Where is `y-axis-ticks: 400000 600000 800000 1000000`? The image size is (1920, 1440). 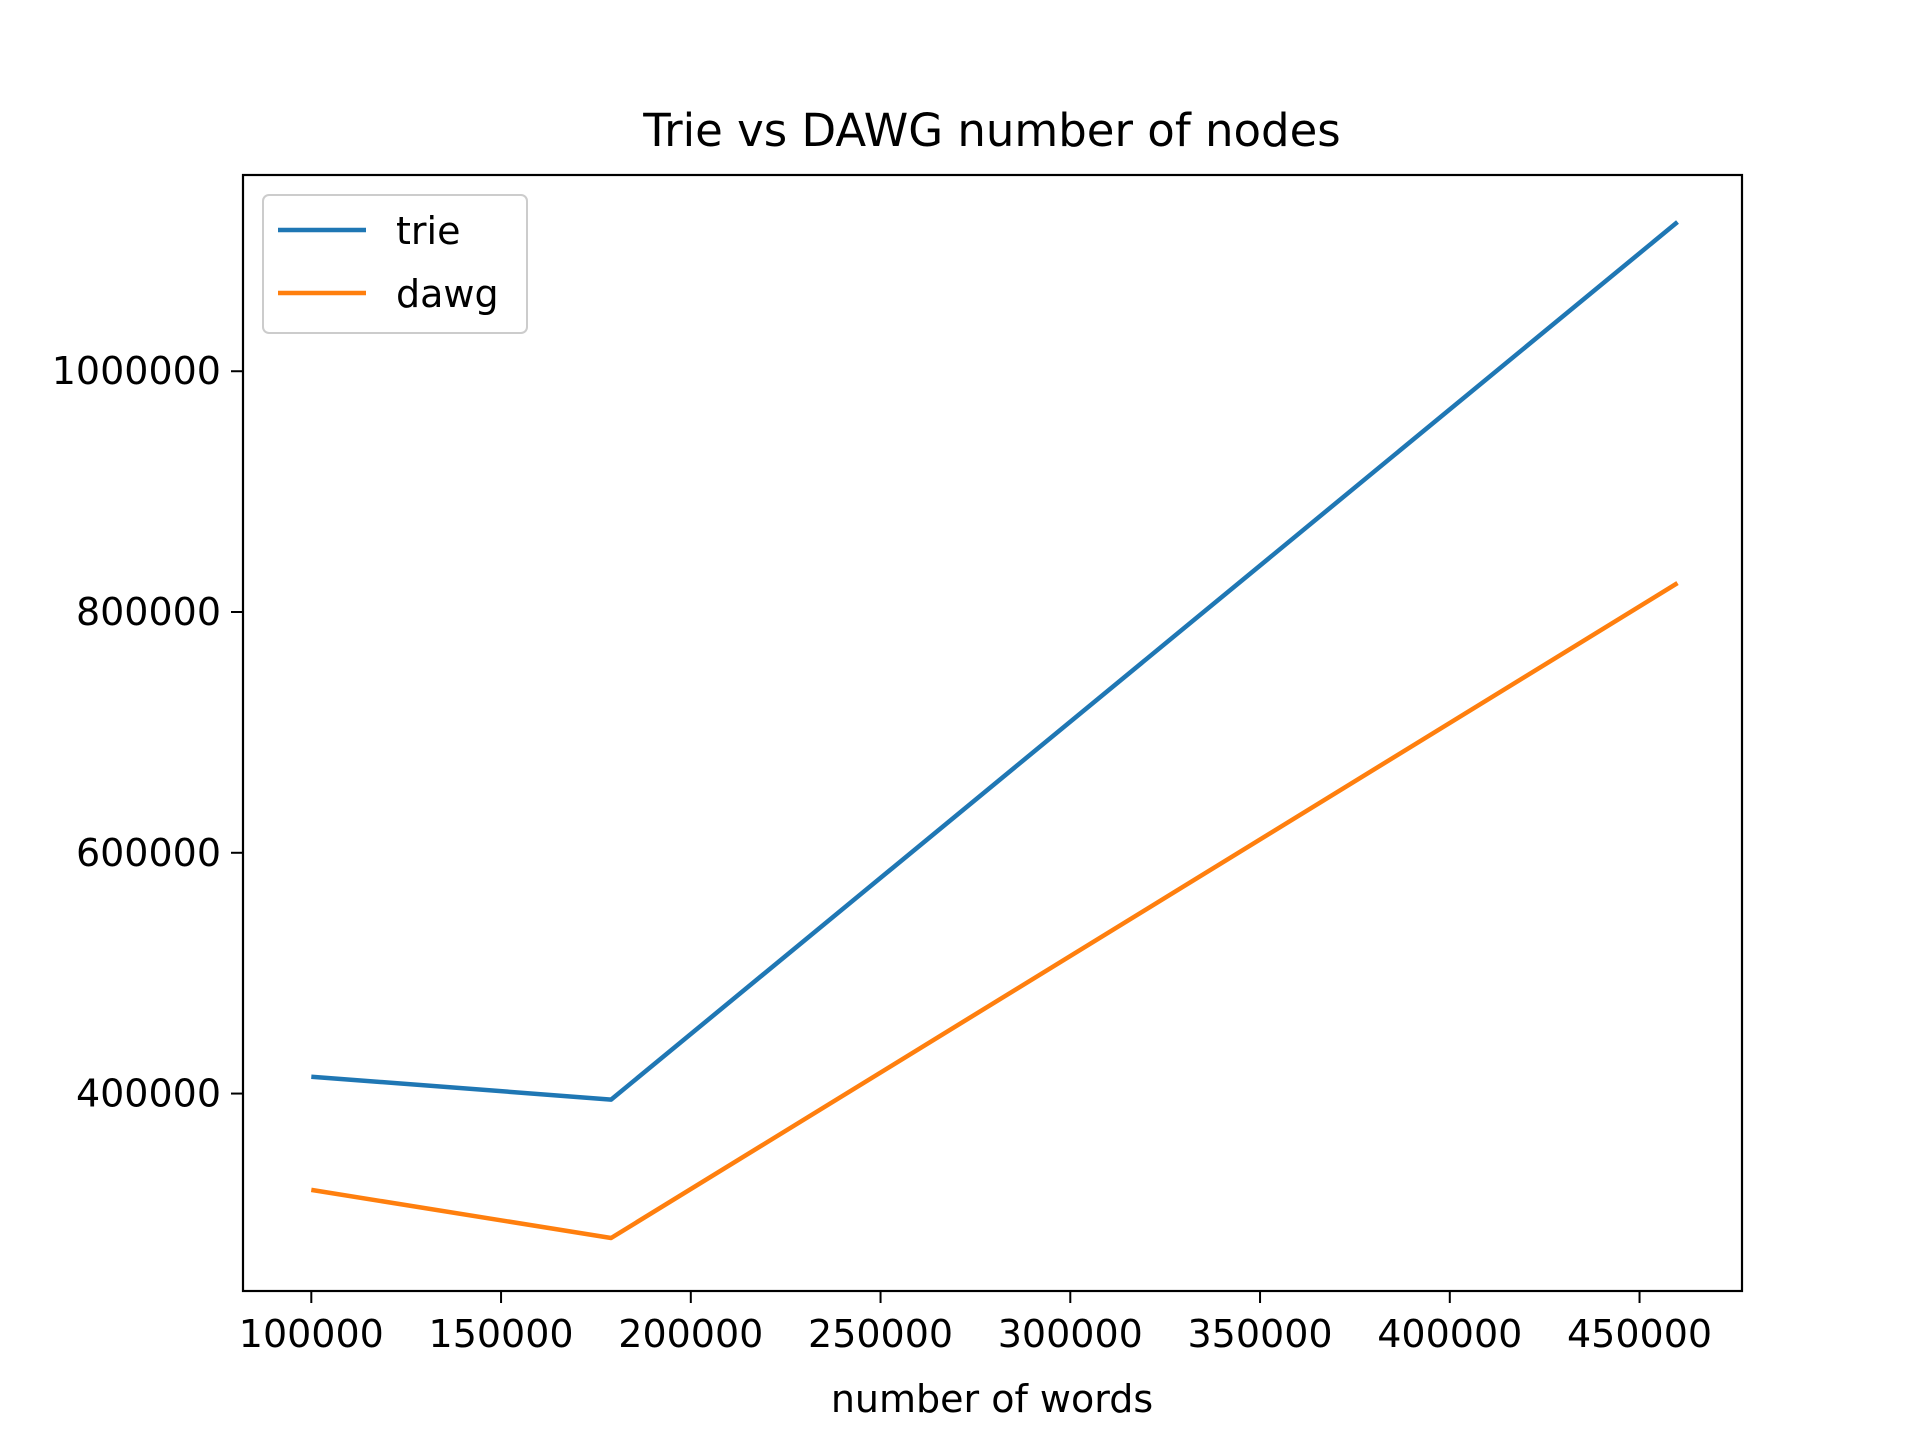
y-axis-ticks: 400000 600000 800000 1000000 is located at coordinates (147, 732).